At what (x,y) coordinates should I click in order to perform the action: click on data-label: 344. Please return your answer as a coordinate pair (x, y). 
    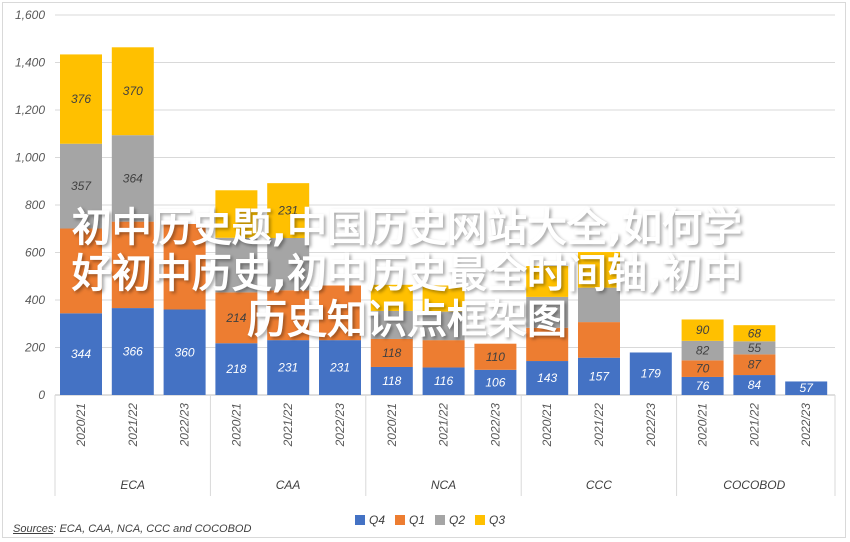
    Looking at the image, I should click on (81, 354).